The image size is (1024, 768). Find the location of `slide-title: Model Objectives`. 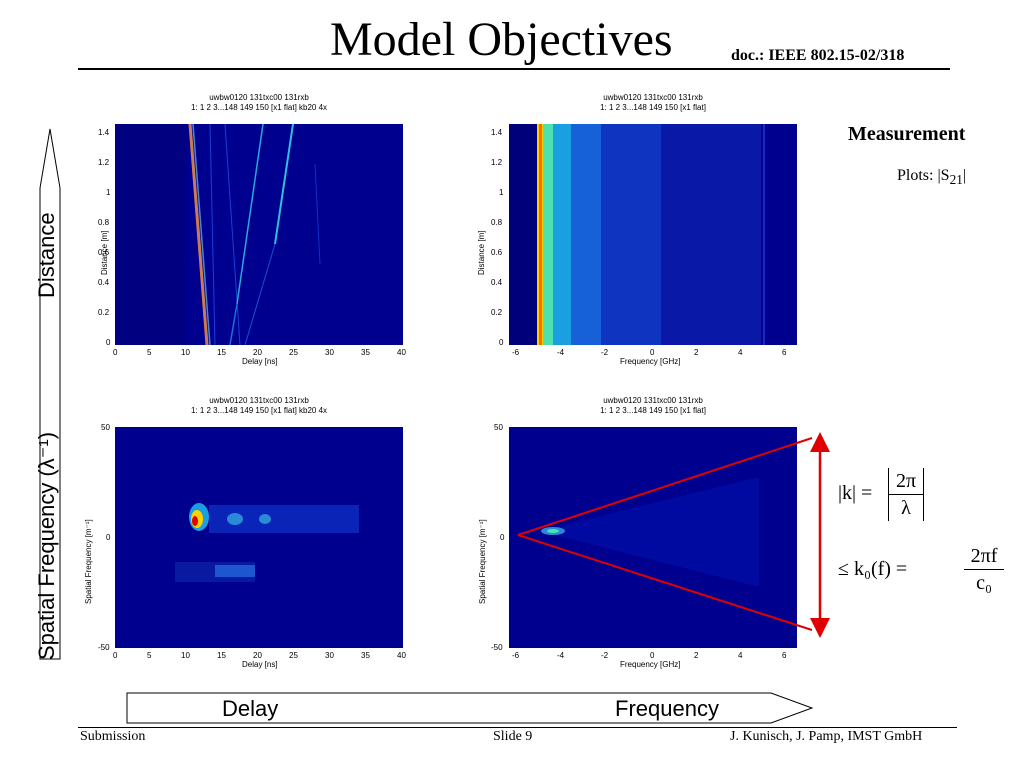

slide-title: Model Objectives is located at coordinates (501, 39).